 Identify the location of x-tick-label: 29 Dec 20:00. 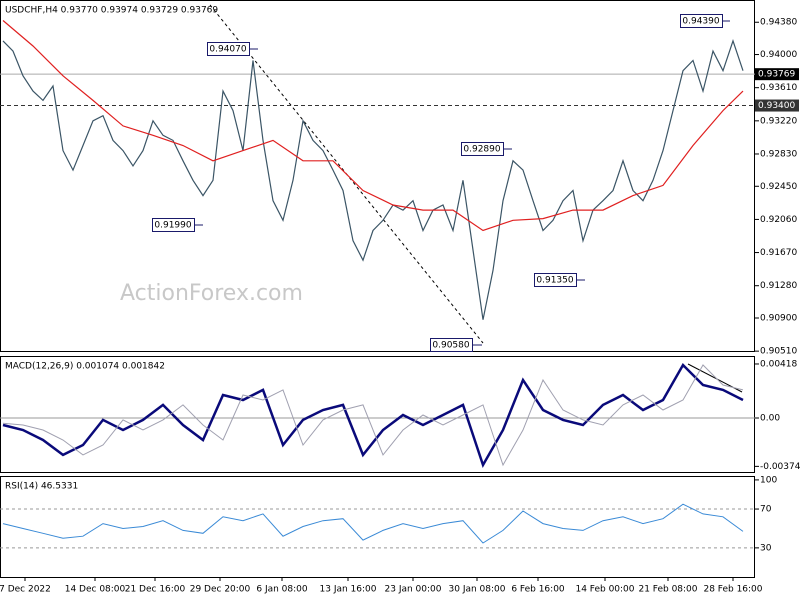
(220, 590).